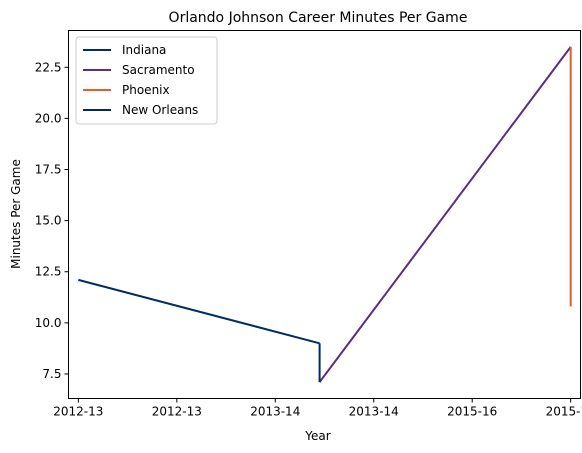  I want to click on y-tick-label: 15.0, so click(48, 221).